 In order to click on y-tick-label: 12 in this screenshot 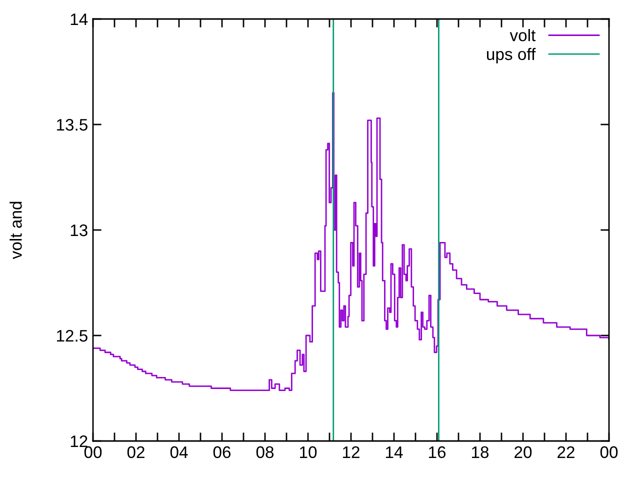, I will do `click(79, 441)`.